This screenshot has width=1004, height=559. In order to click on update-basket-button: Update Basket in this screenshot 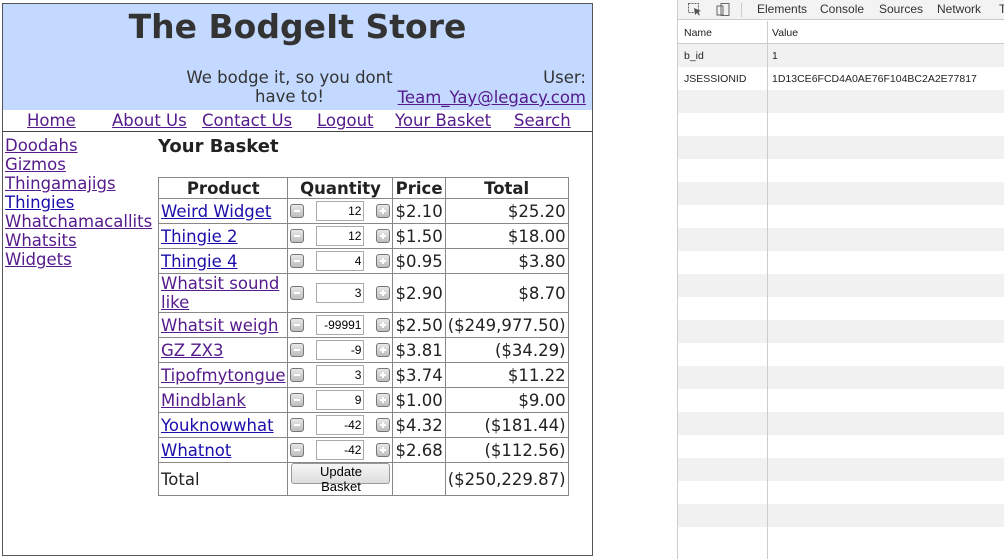, I will do `click(341, 478)`.